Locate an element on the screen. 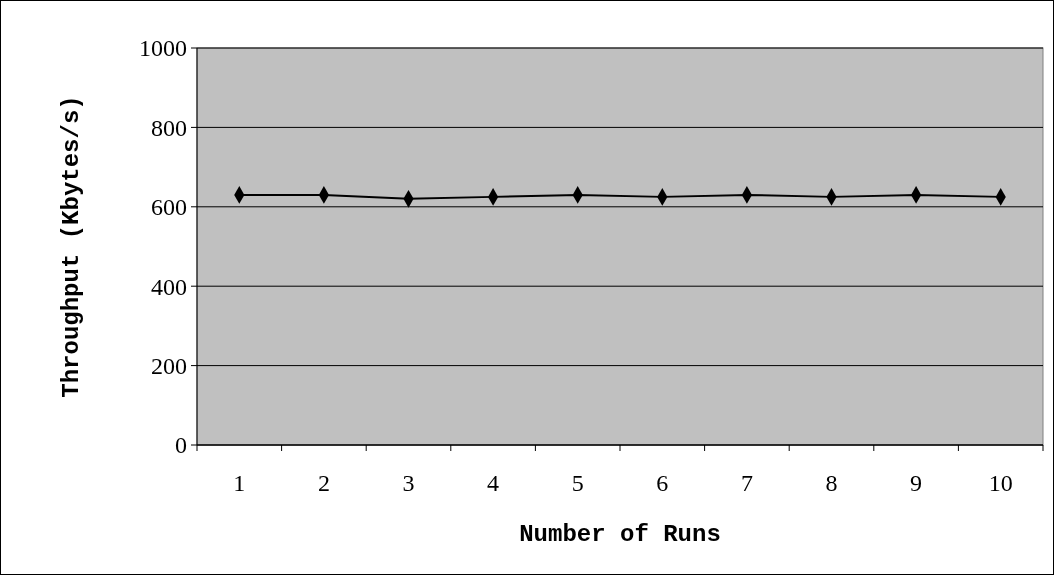 The height and width of the screenshot is (575, 1054). y-axis-title: Throughput (Kbytes/s) is located at coordinates (71, 246).